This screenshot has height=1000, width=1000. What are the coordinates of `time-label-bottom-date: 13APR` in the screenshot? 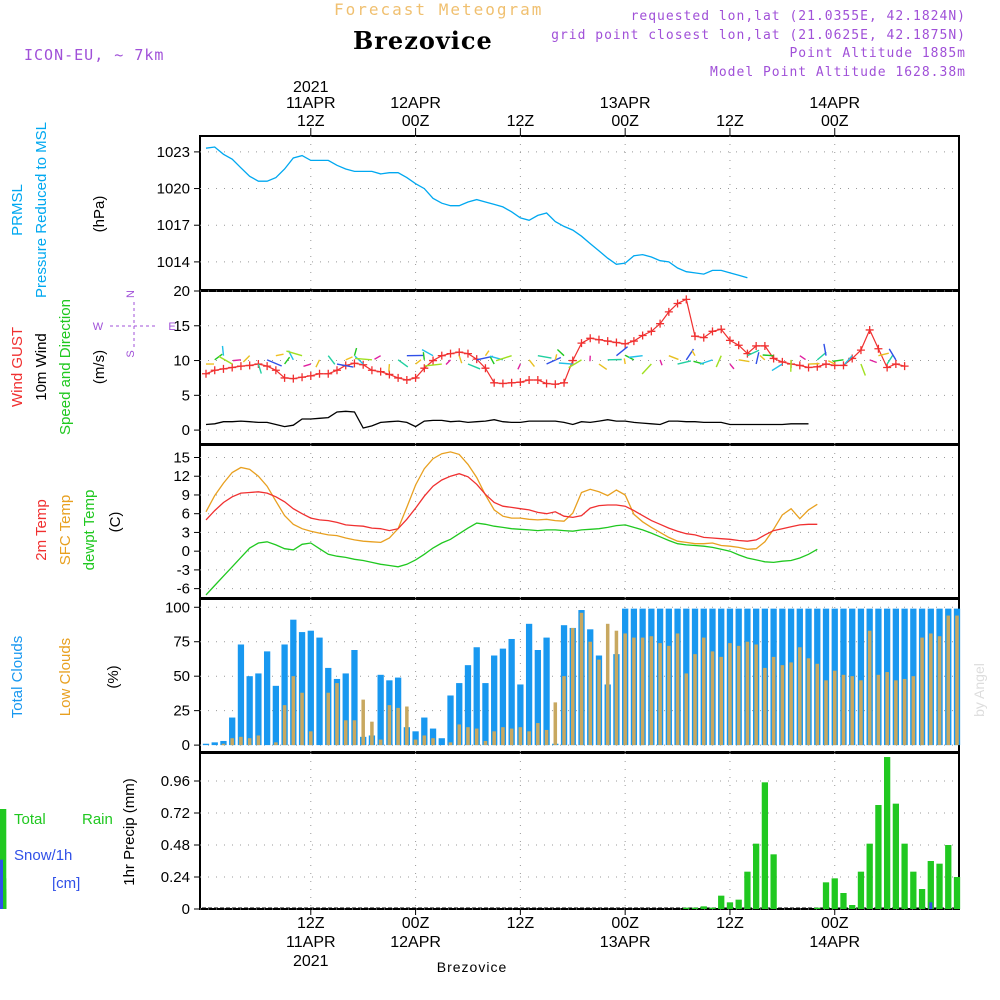 It's located at (625, 942).